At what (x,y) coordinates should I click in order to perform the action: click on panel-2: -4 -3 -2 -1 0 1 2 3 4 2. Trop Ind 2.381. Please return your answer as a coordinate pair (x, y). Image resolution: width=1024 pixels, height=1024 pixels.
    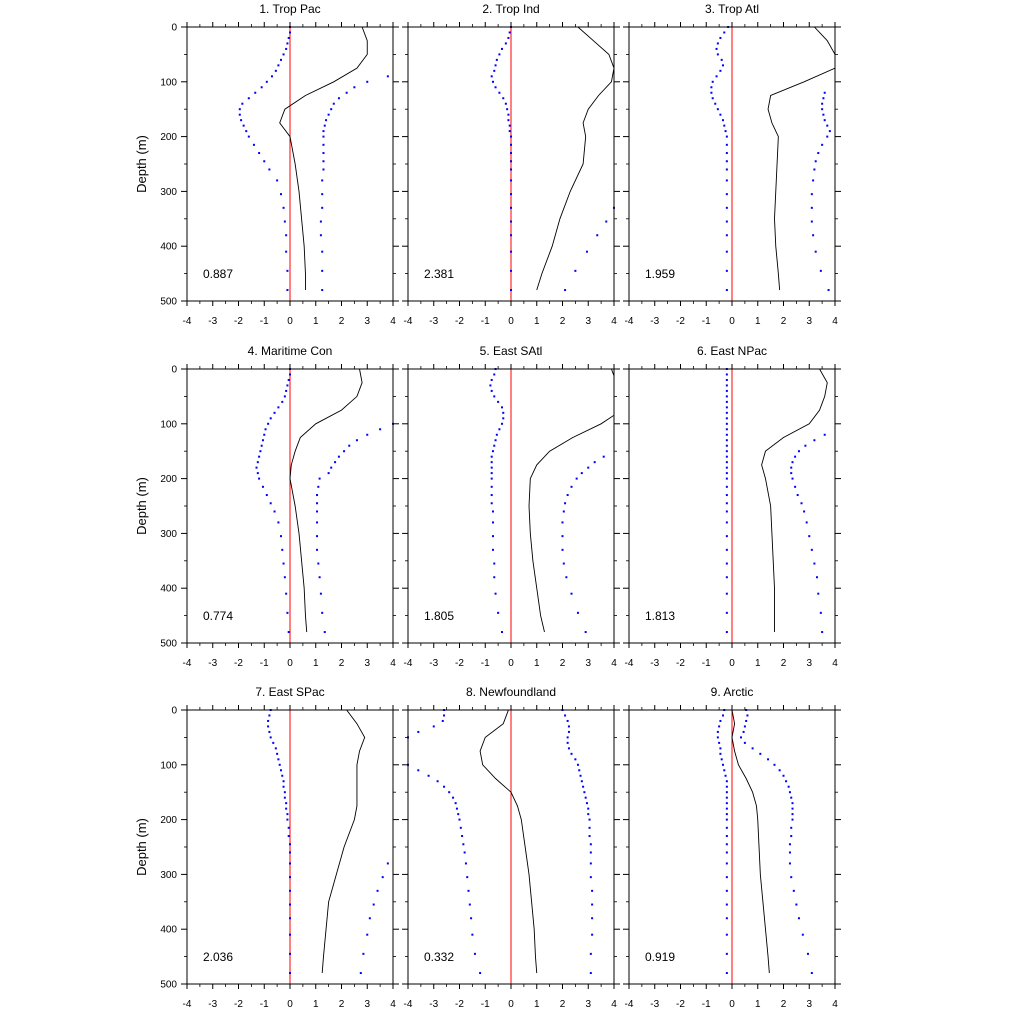
    Looking at the image, I should click on (511, 164).